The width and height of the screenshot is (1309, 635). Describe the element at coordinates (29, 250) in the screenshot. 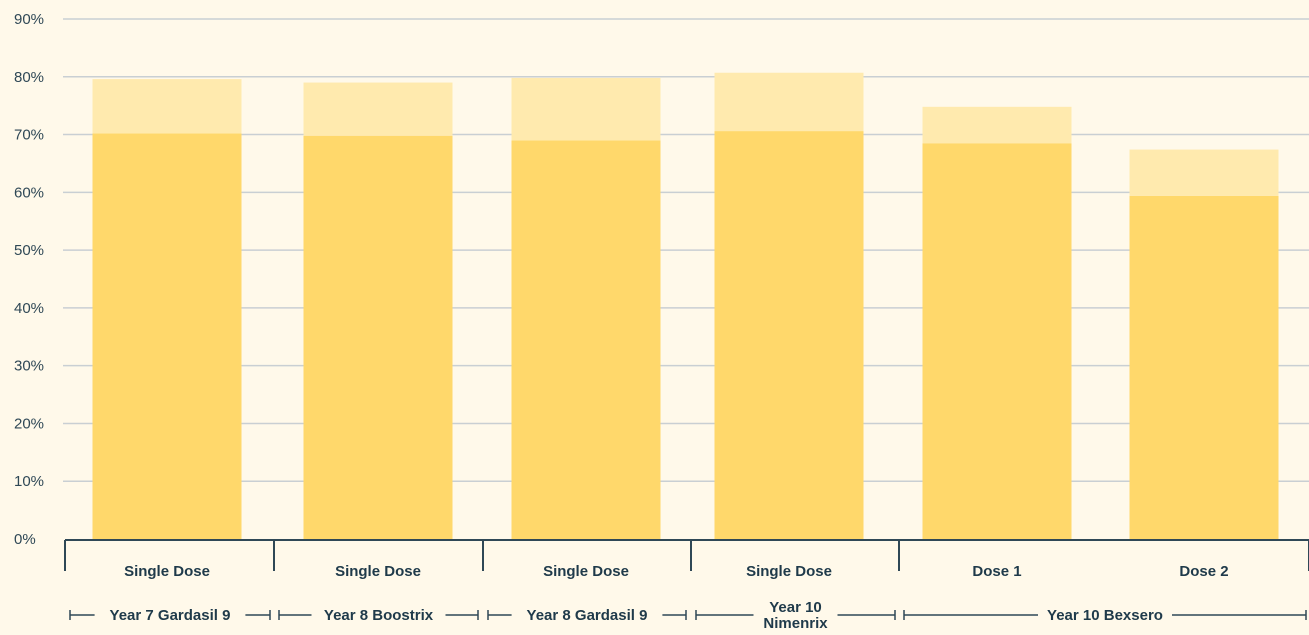

I see `y-tick-label: 50%` at that location.